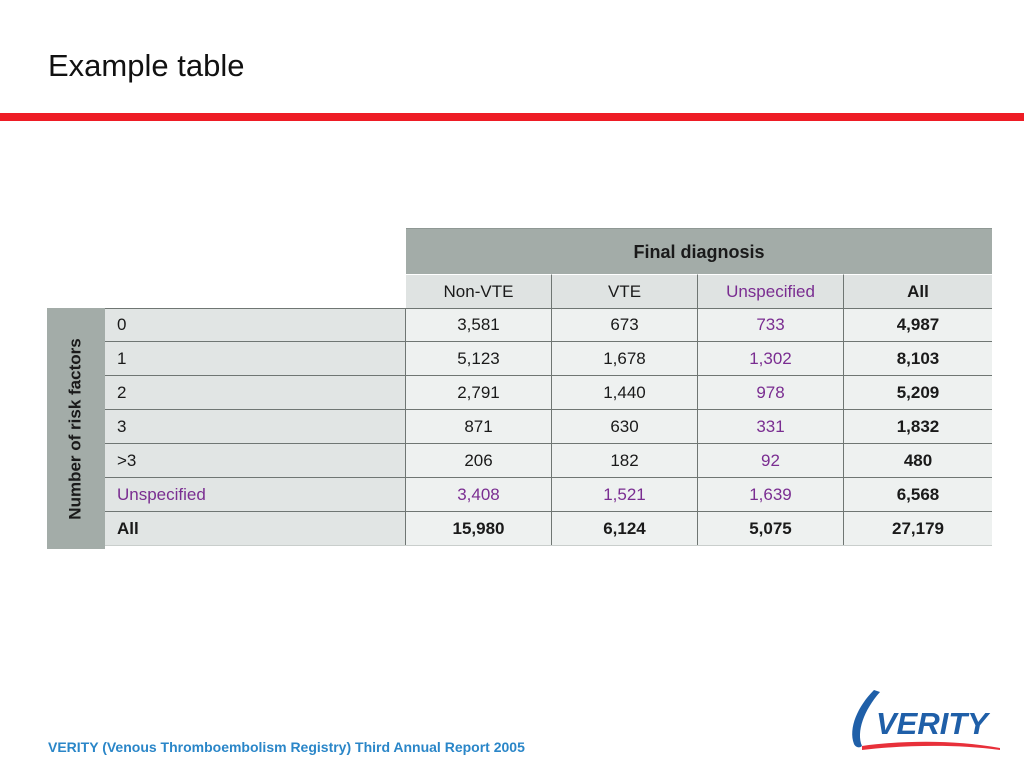 The image size is (1024, 768). What do you see at coordinates (479, 291) in the screenshot?
I see `column-header-non-vte: Non-VTE` at bounding box center [479, 291].